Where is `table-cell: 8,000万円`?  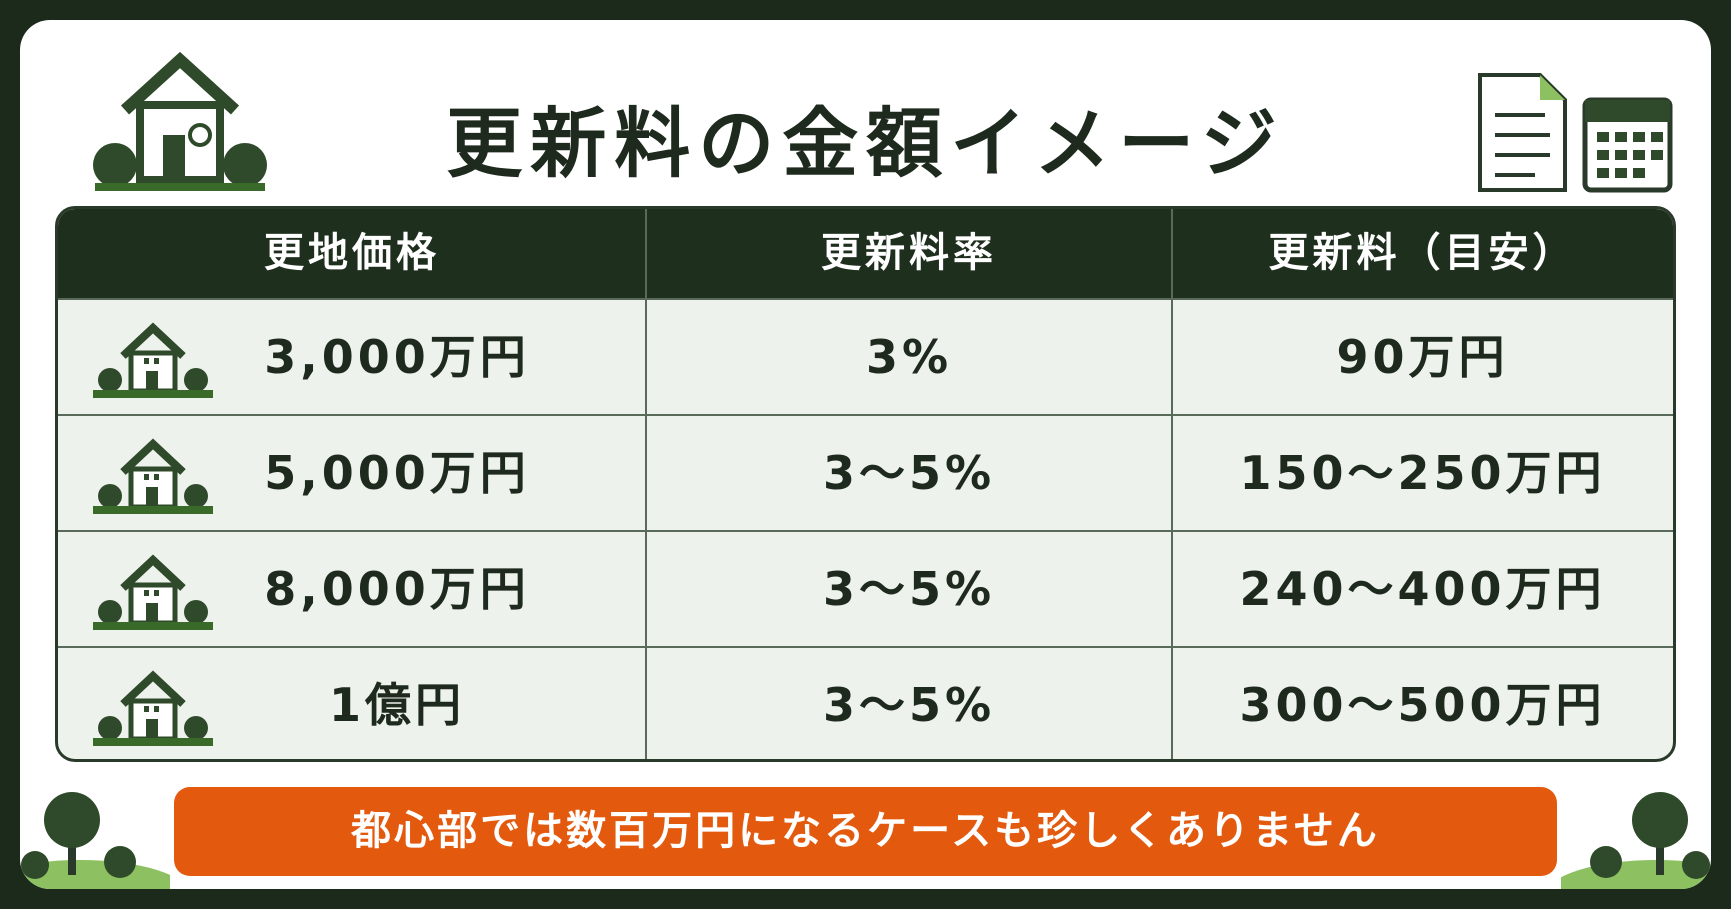
table-cell: 8,000万円 is located at coordinates (397, 589).